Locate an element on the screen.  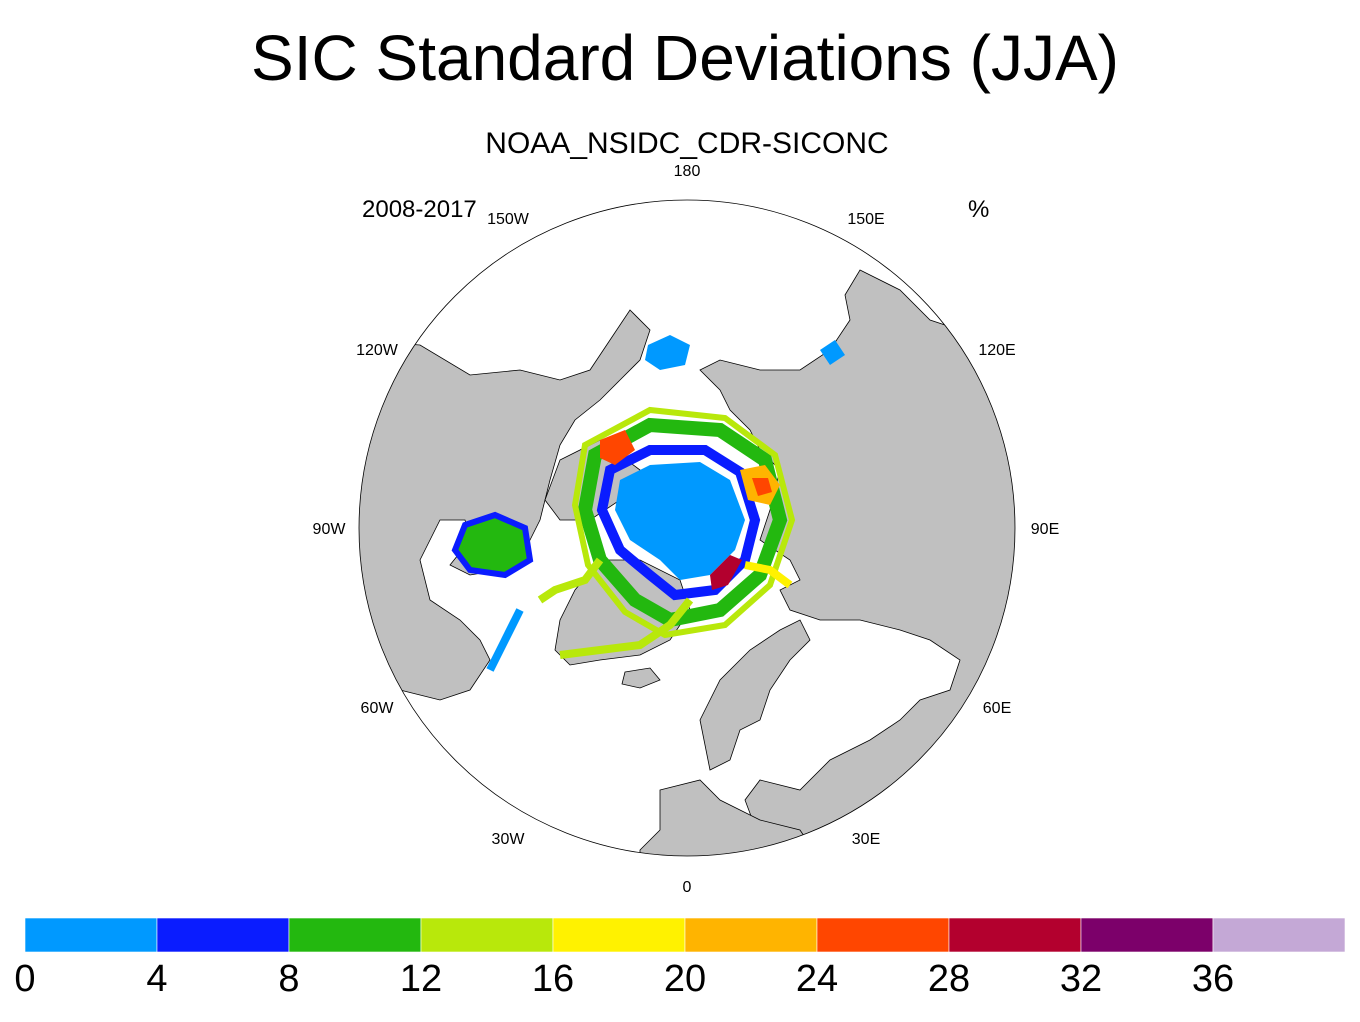
colorbar-tick-label: 20 is located at coordinates (685, 979).